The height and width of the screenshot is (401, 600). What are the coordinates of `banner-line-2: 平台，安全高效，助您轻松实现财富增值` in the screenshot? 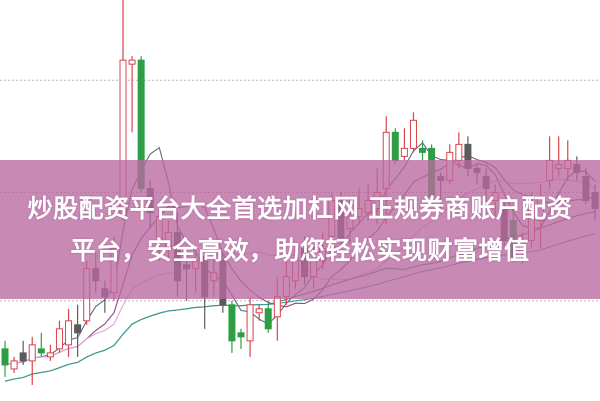 It's located at (300, 250).